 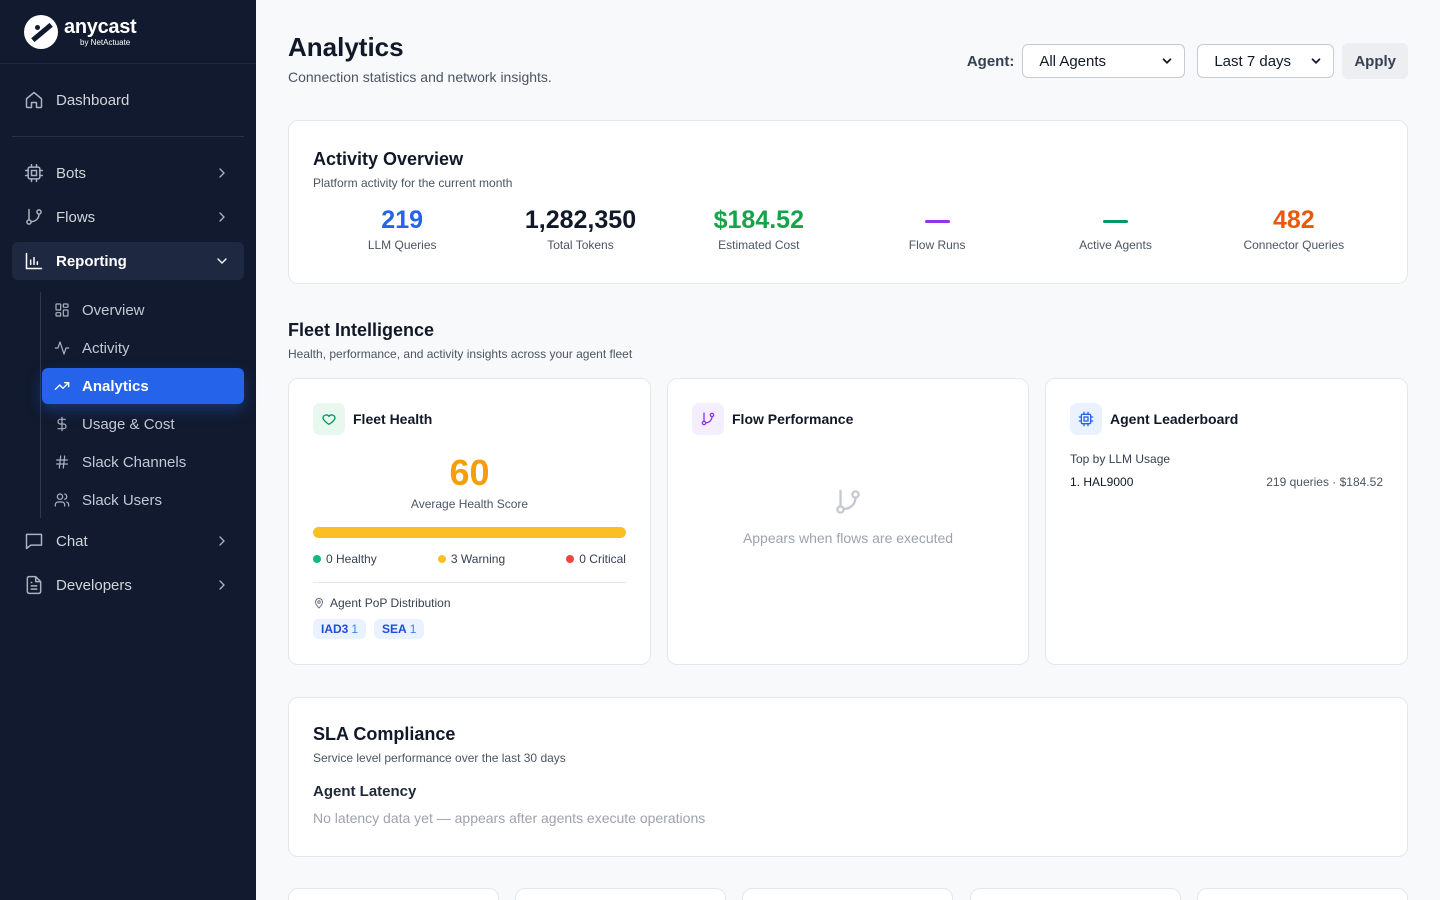 I want to click on stat-value: 219, so click(x=402, y=220).